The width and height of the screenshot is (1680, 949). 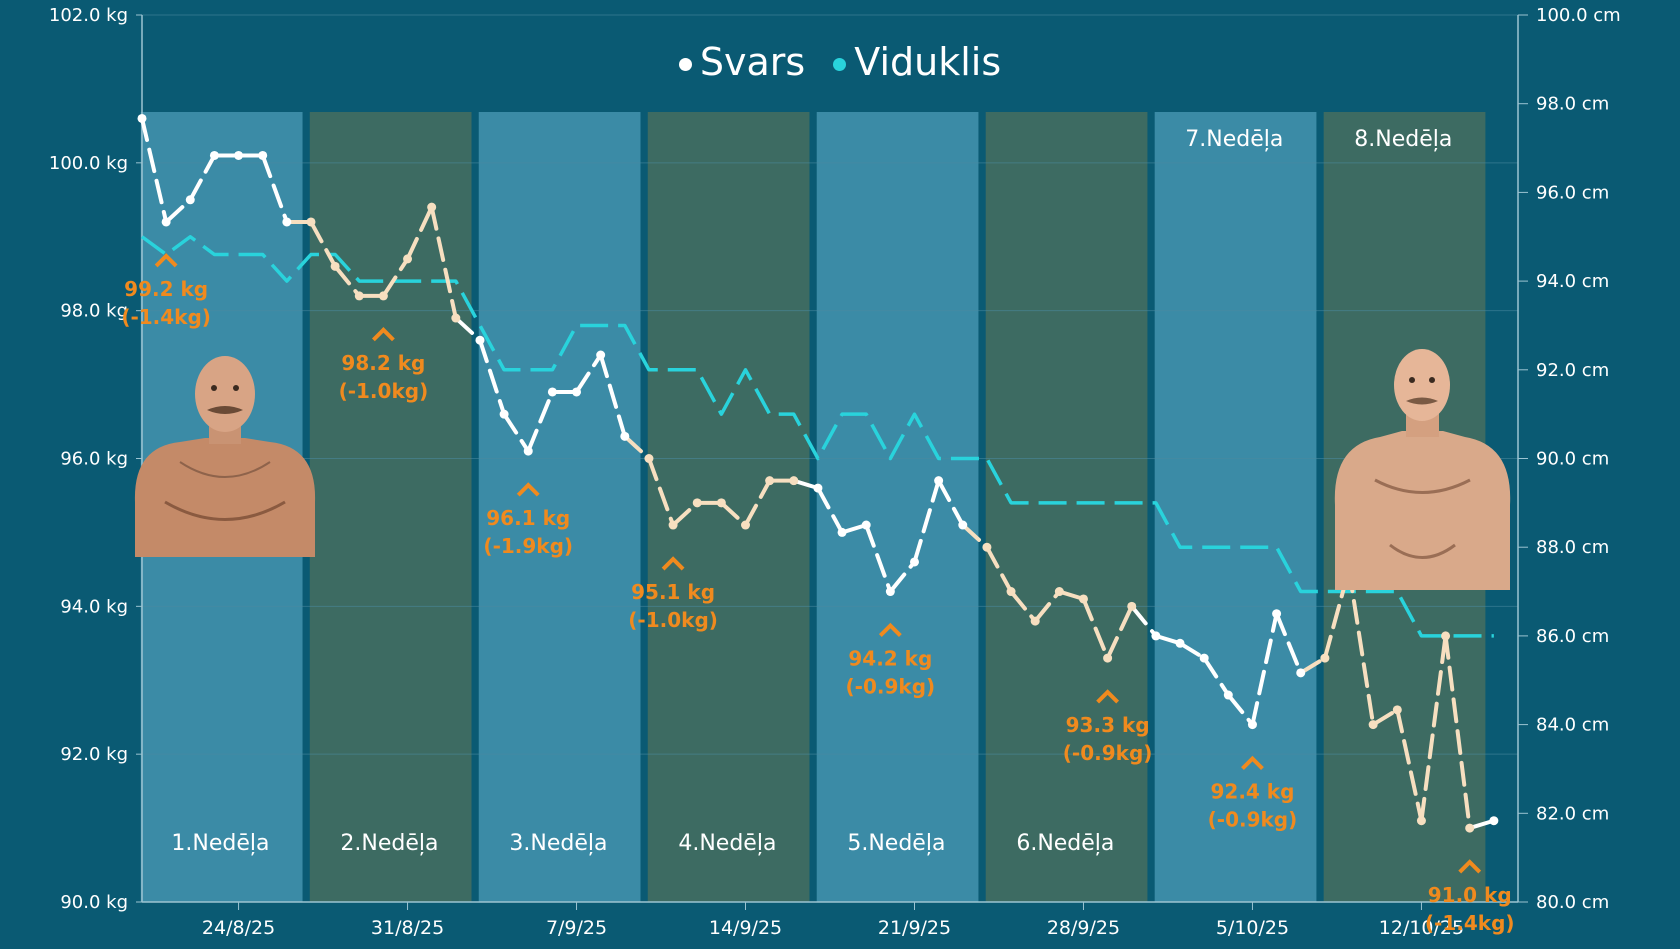 What do you see at coordinates (917, 62) in the screenshot?
I see `legend-item-viduklis: Viduklis` at bounding box center [917, 62].